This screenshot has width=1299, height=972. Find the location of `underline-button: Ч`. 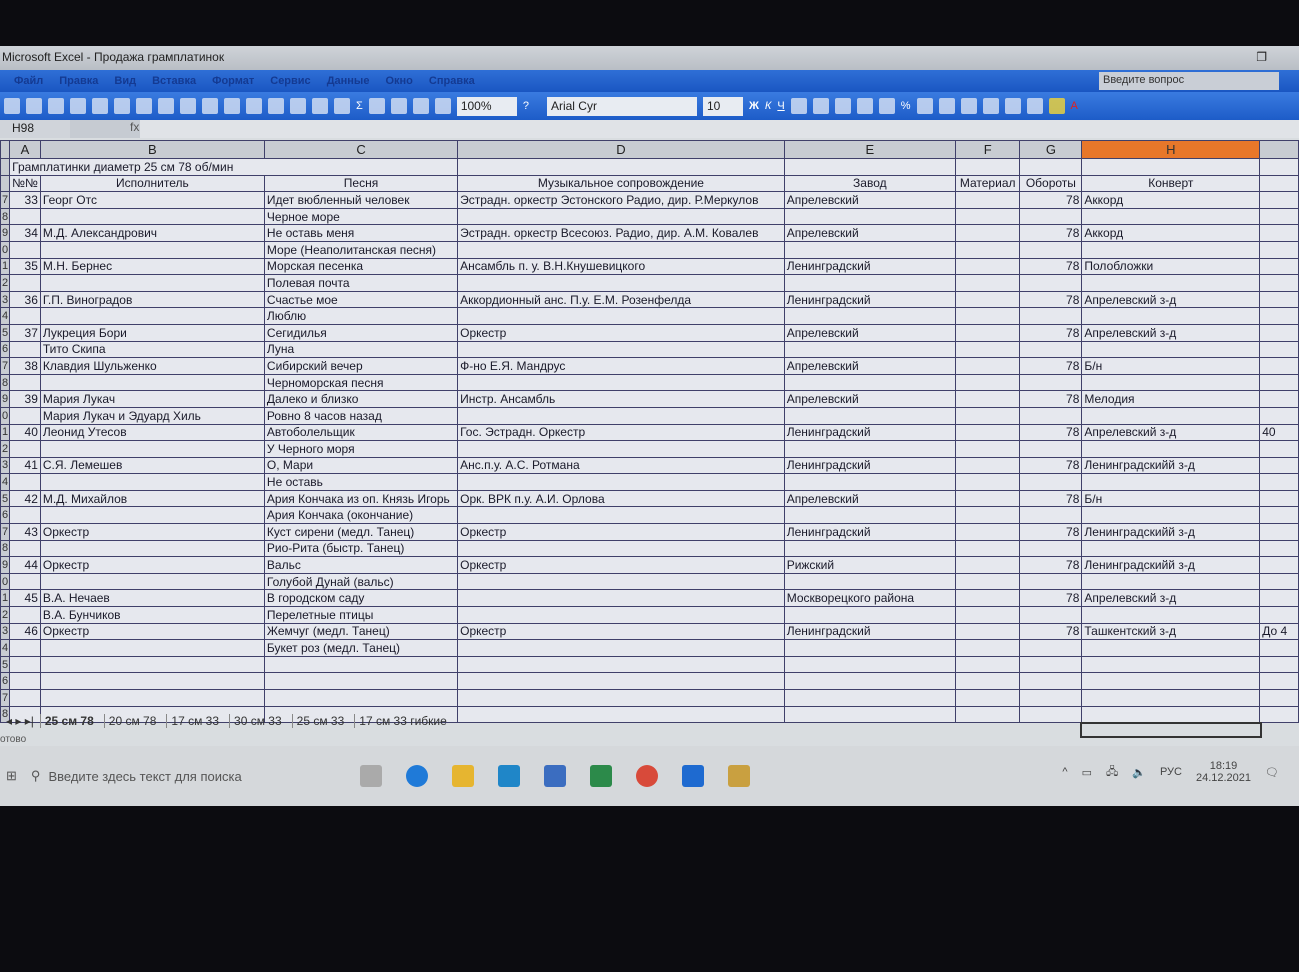

underline-button: Ч is located at coordinates (781, 106).